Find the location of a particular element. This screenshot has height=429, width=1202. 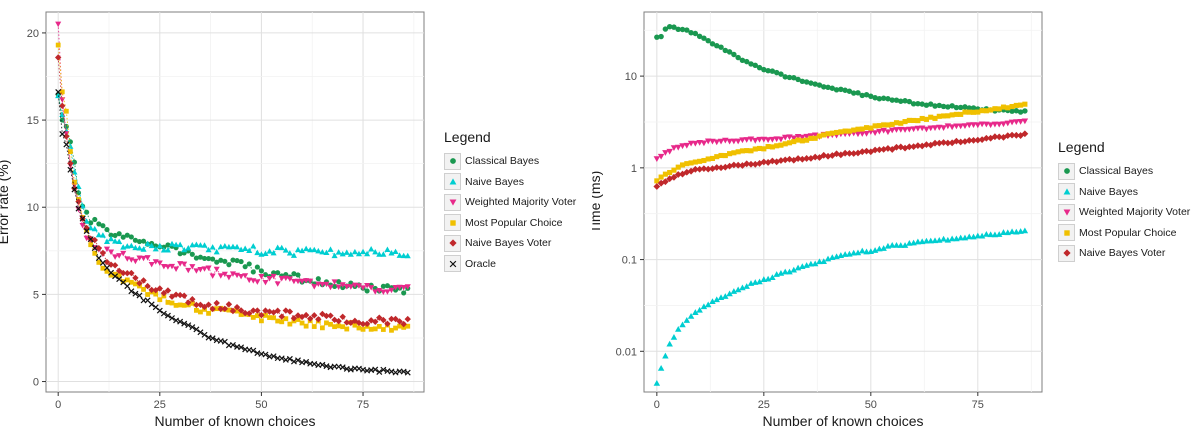

x-tick-label: 75 is located at coordinates (978, 405).